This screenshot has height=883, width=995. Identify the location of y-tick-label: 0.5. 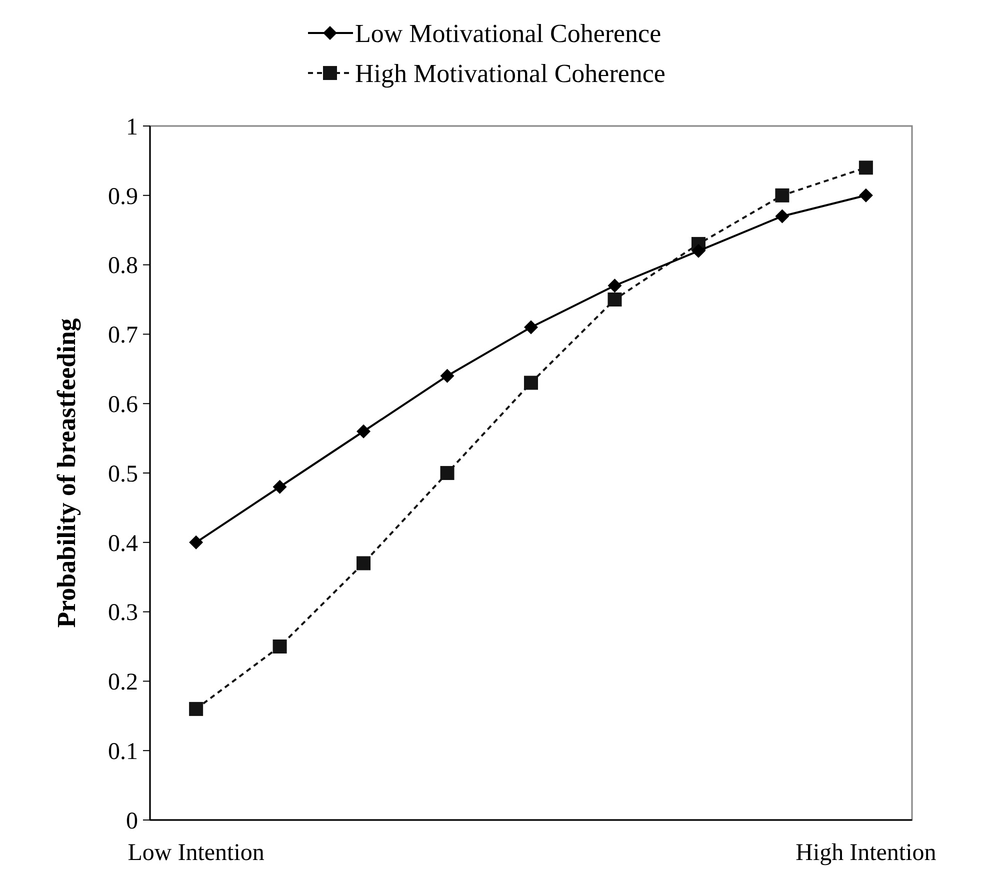
(123, 474).